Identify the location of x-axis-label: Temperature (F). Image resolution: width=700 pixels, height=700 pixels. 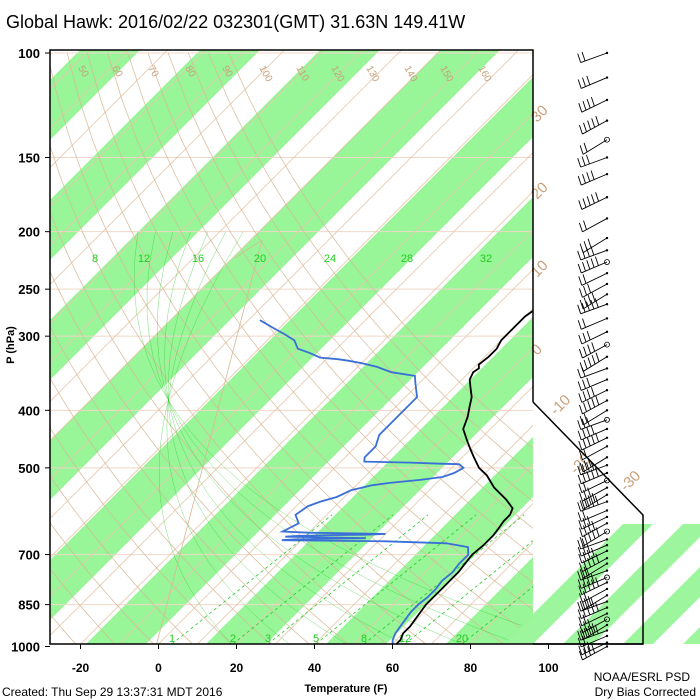
(346, 689).